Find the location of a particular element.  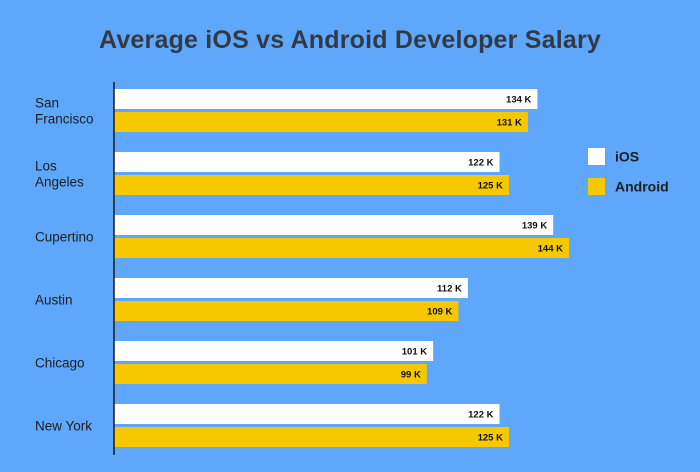

legend-swatch-android is located at coordinates (596, 186).